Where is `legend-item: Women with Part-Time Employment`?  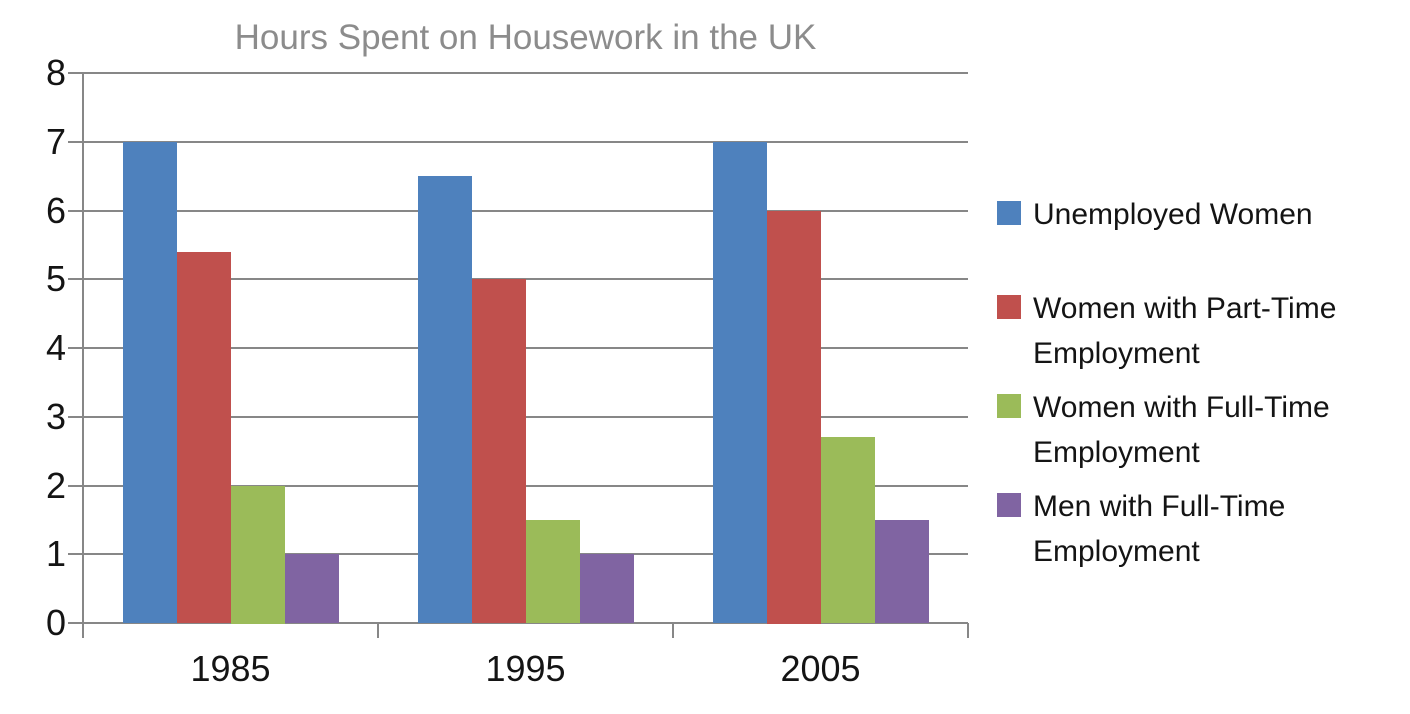
legend-item: Women with Part-Time Employment is located at coordinates (1199, 331).